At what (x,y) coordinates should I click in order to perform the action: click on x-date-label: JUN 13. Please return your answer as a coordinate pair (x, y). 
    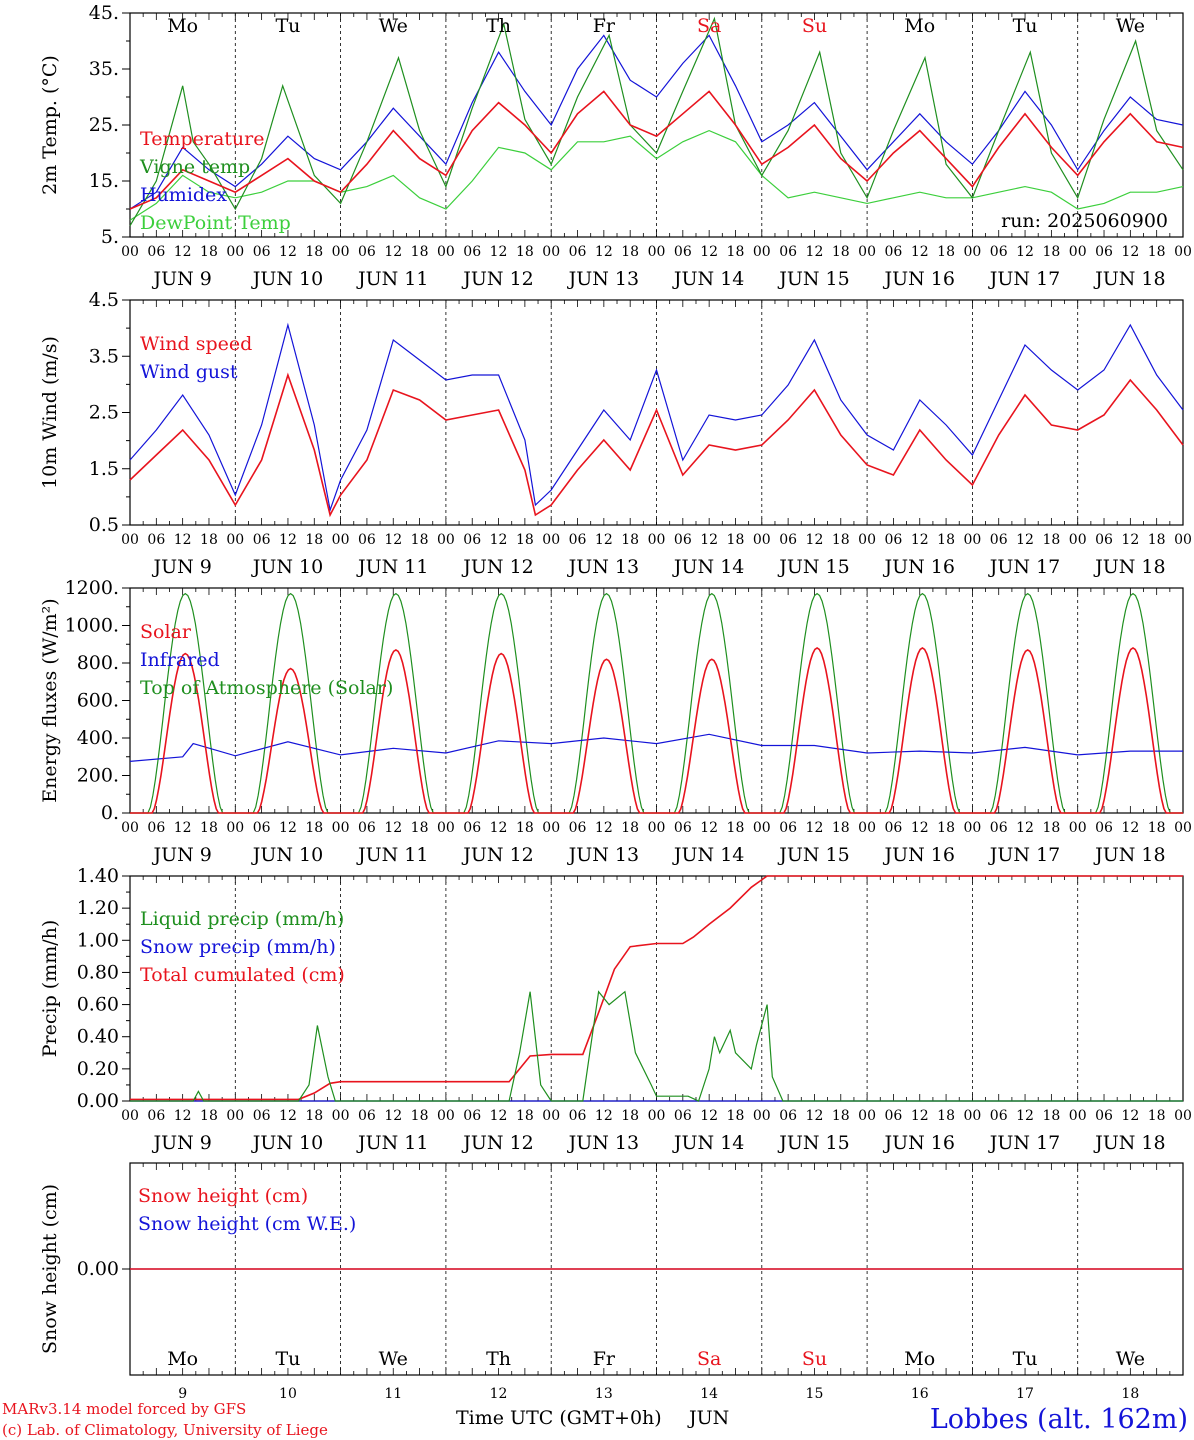
    Looking at the image, I should click on (603, 279).